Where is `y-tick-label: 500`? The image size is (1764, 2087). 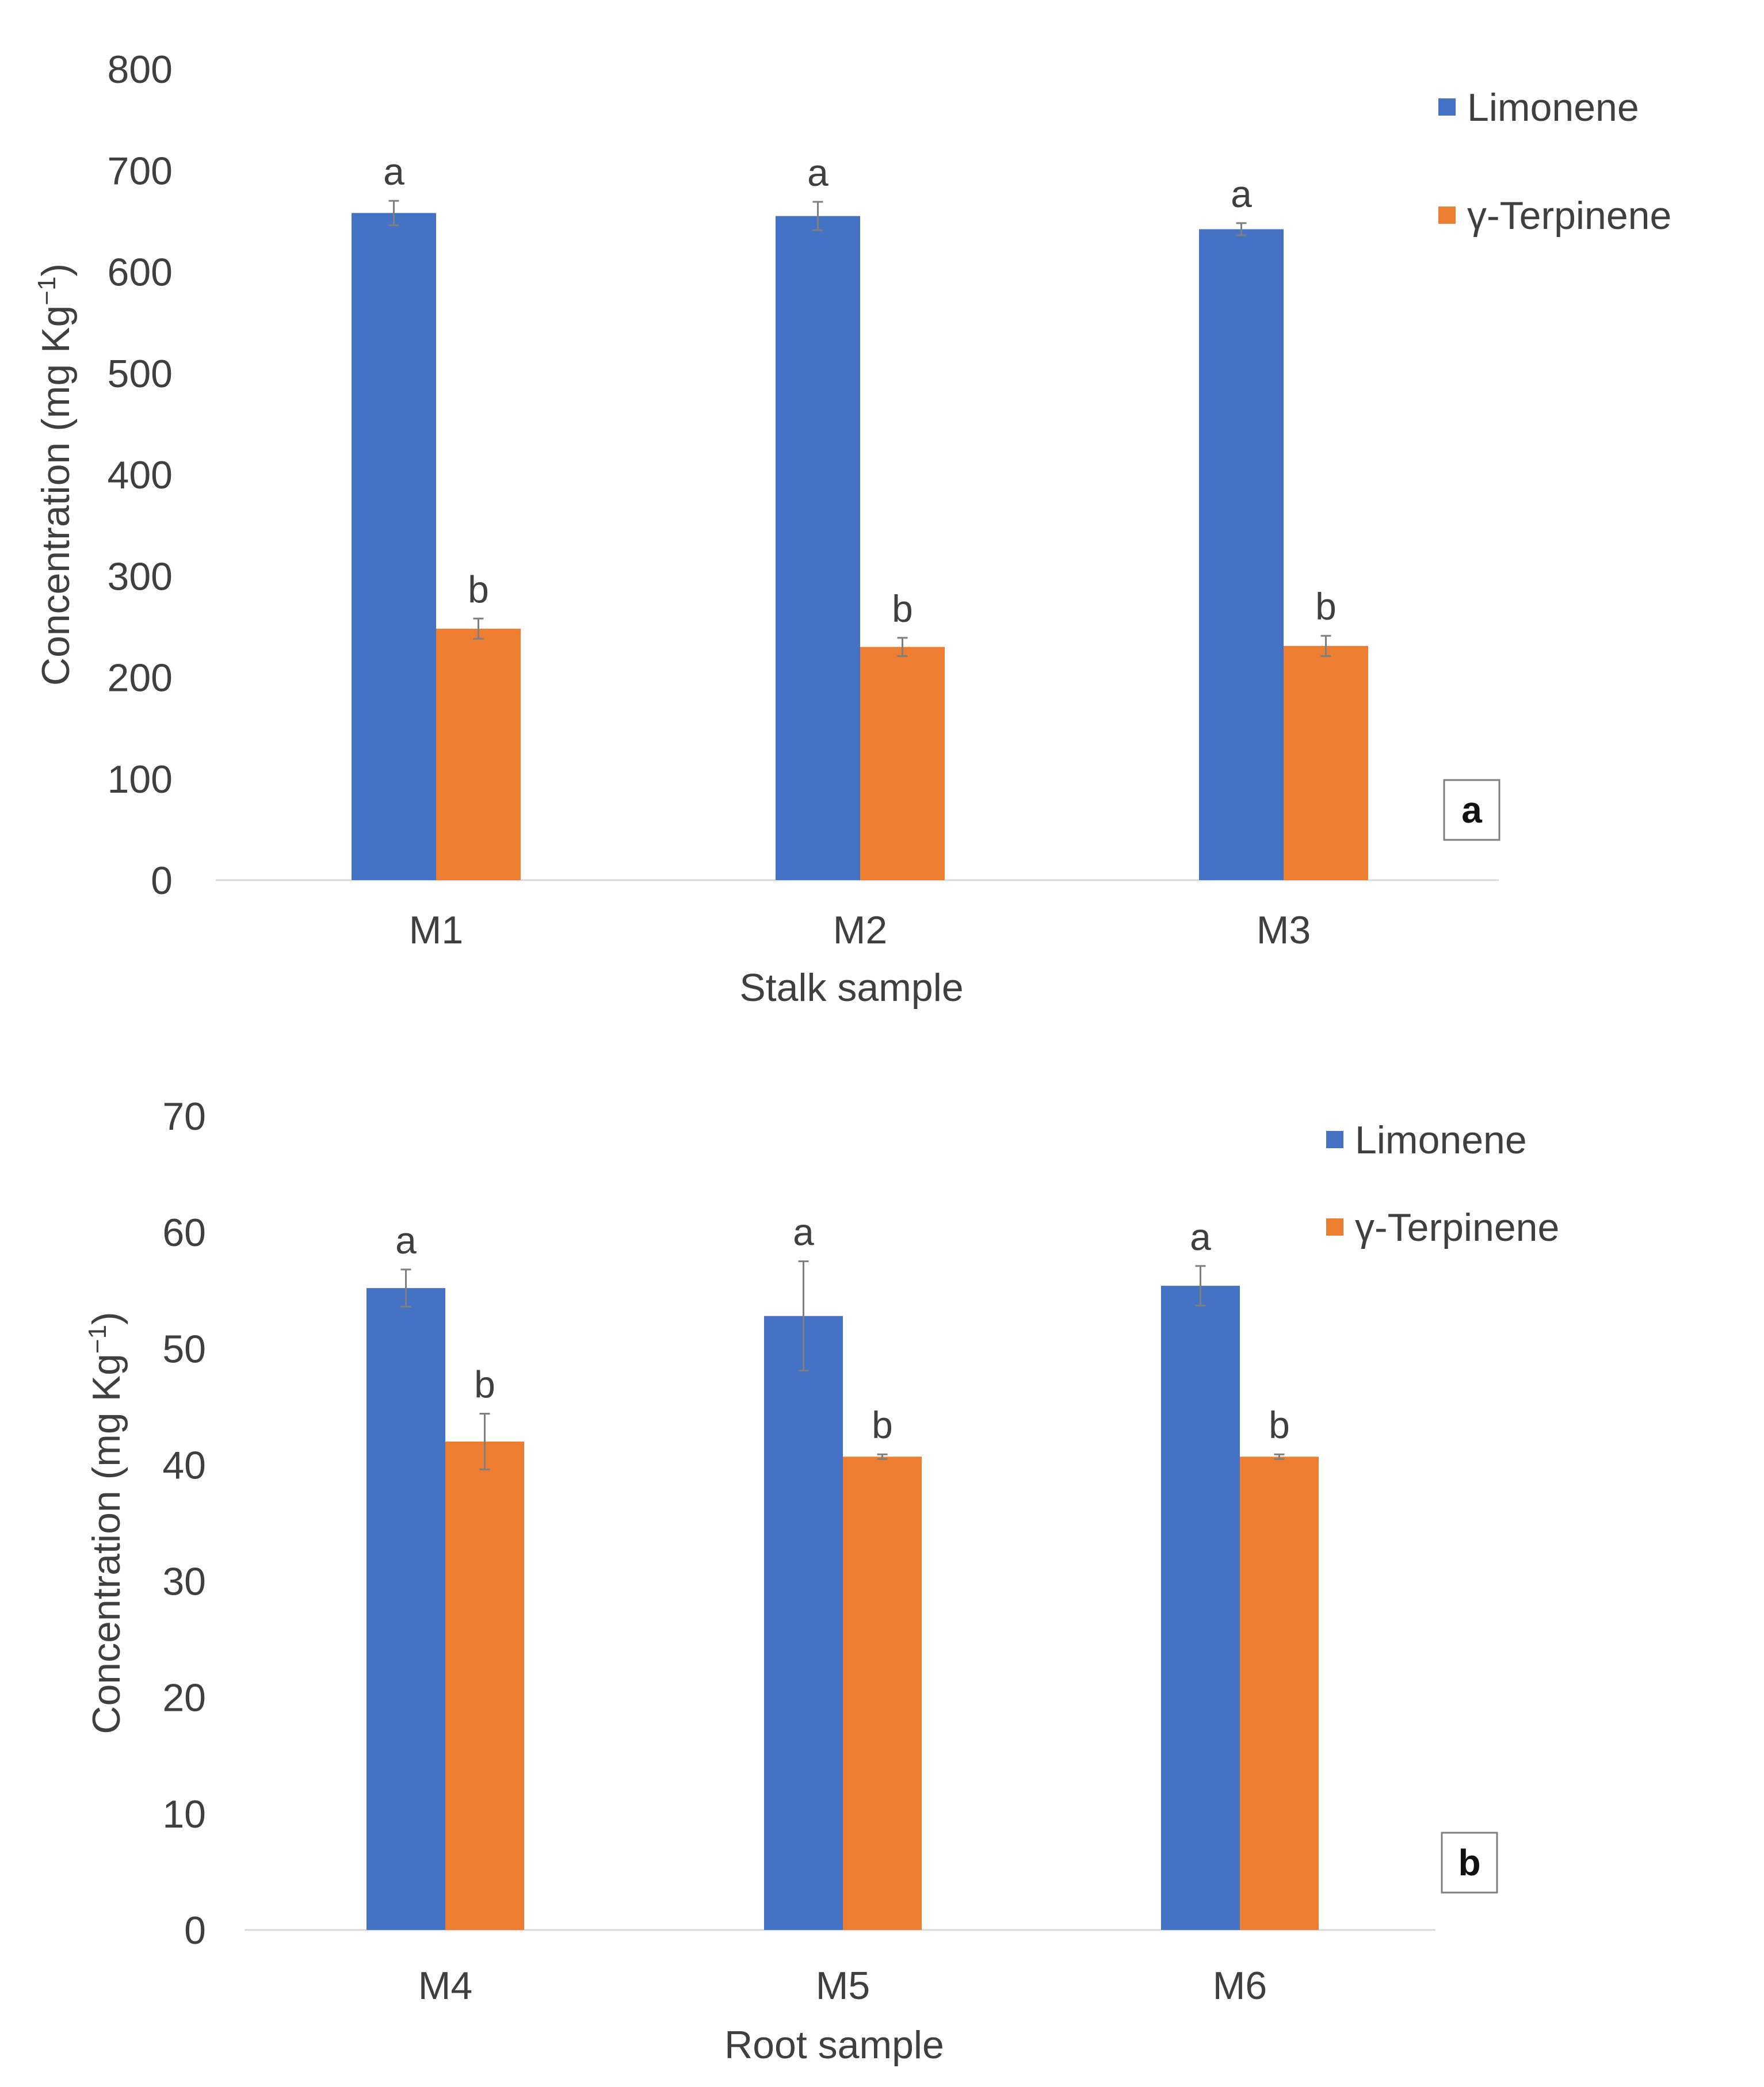 y-tick-label: 500 is located at coordinates (140, 374).